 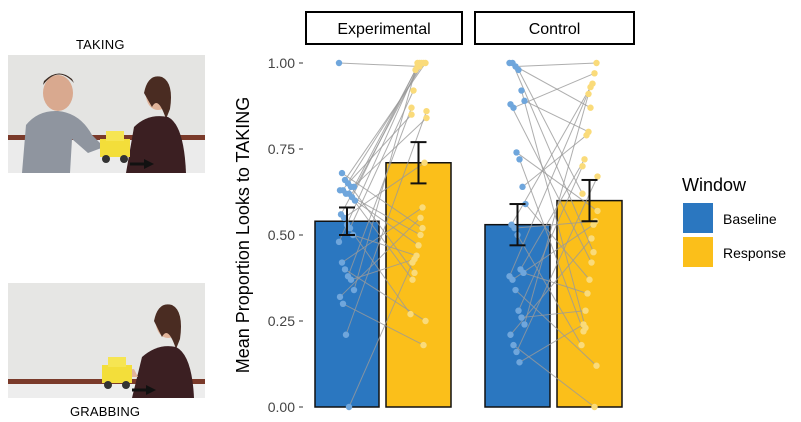 I want to click on facet-label: Control, so click(x=555, y=29).